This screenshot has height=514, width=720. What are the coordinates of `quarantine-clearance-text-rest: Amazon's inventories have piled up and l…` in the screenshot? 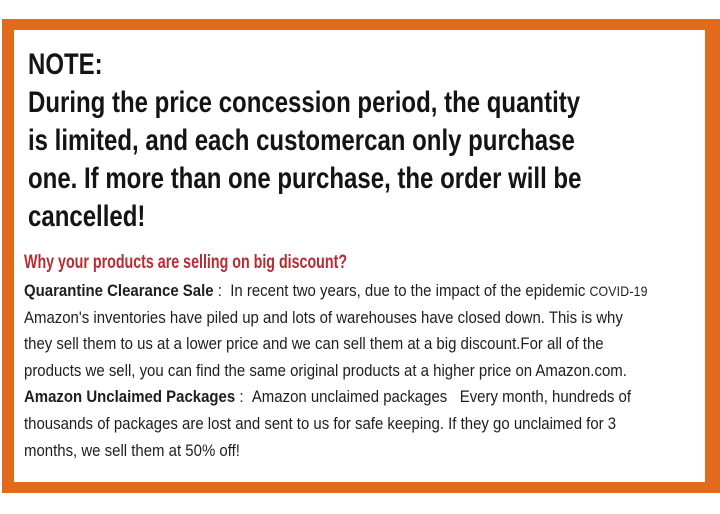 It's located at (325, 343).